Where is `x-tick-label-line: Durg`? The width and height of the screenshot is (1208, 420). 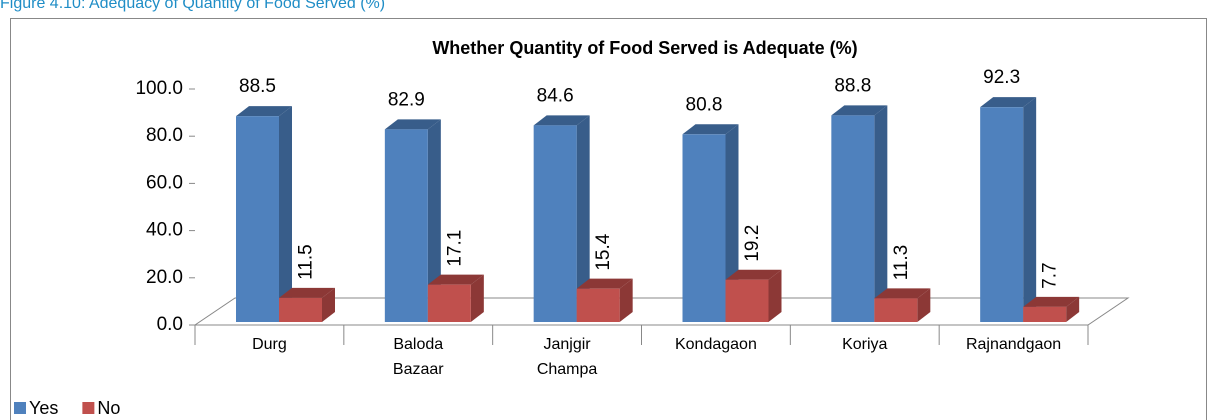 x-tick-label-line: Durg is located at coordinates (269, 344).